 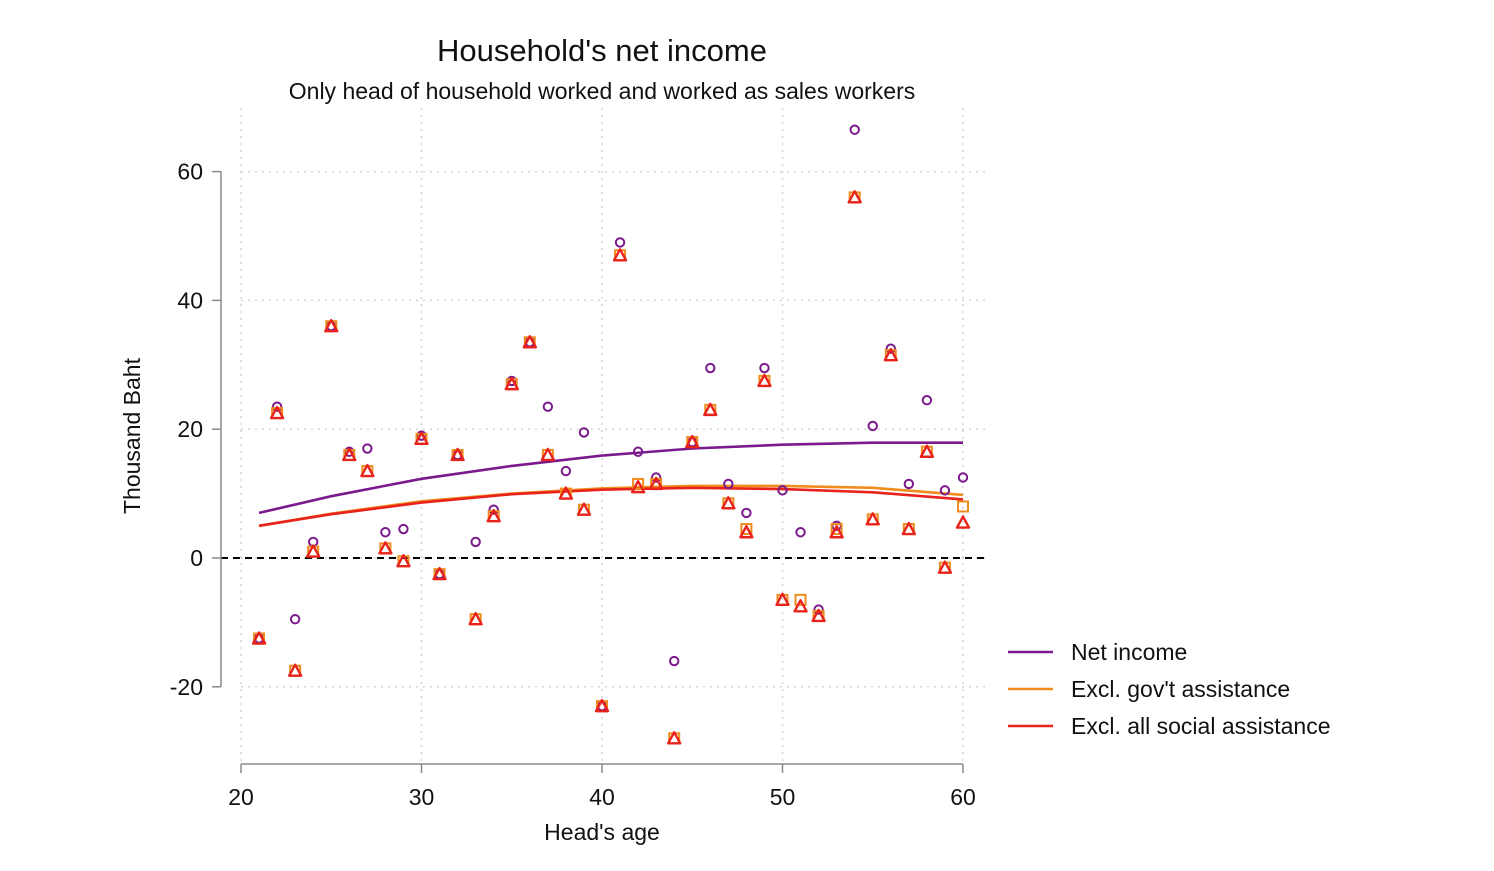 What do you see at coordinates (422, 797) in the screenshot?
I see `x-tick-label: 30` at bounding box center [422, 797].